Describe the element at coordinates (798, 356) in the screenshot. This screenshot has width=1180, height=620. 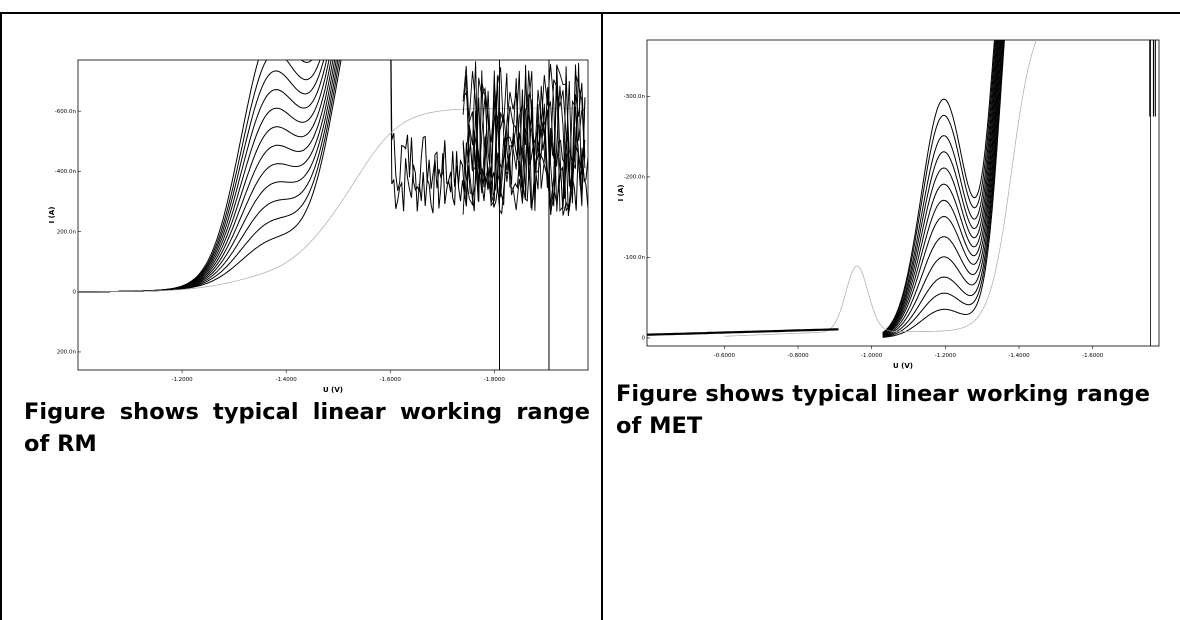
I see `met-x-tick-label: -0.8000` at that location.